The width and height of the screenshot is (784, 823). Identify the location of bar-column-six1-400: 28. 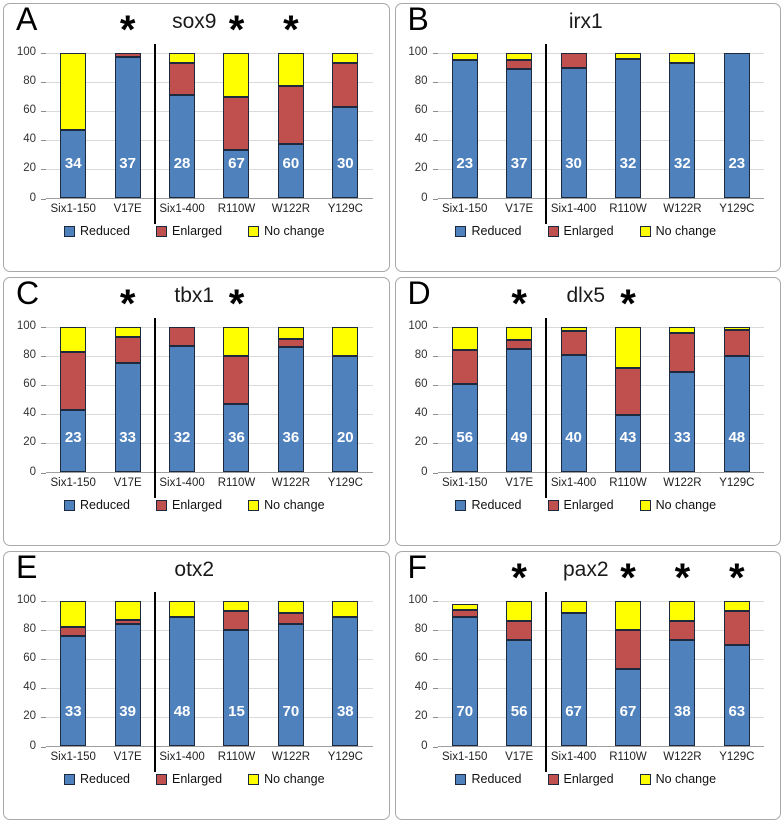
(182, 125).